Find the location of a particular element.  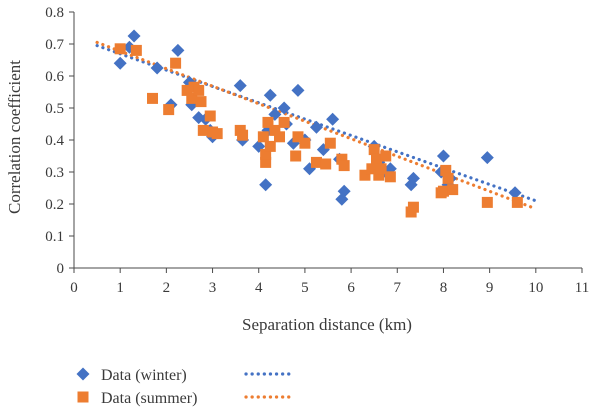

x-tick-label: 7 is located at coordinates (398, 288).